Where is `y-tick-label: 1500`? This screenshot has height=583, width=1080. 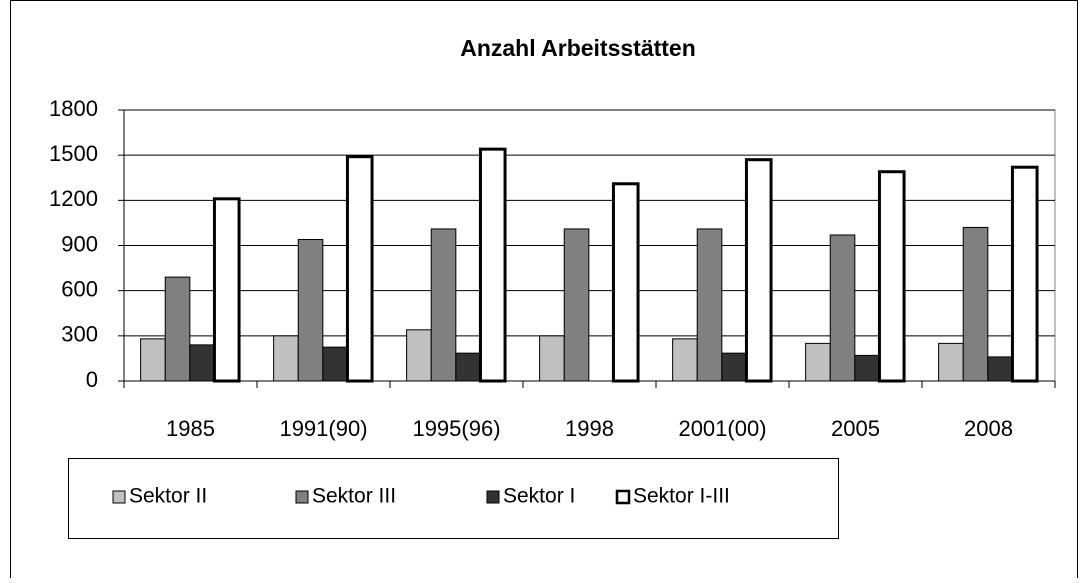 y-tick-label: 1500 is located at coordinates (73, 153).